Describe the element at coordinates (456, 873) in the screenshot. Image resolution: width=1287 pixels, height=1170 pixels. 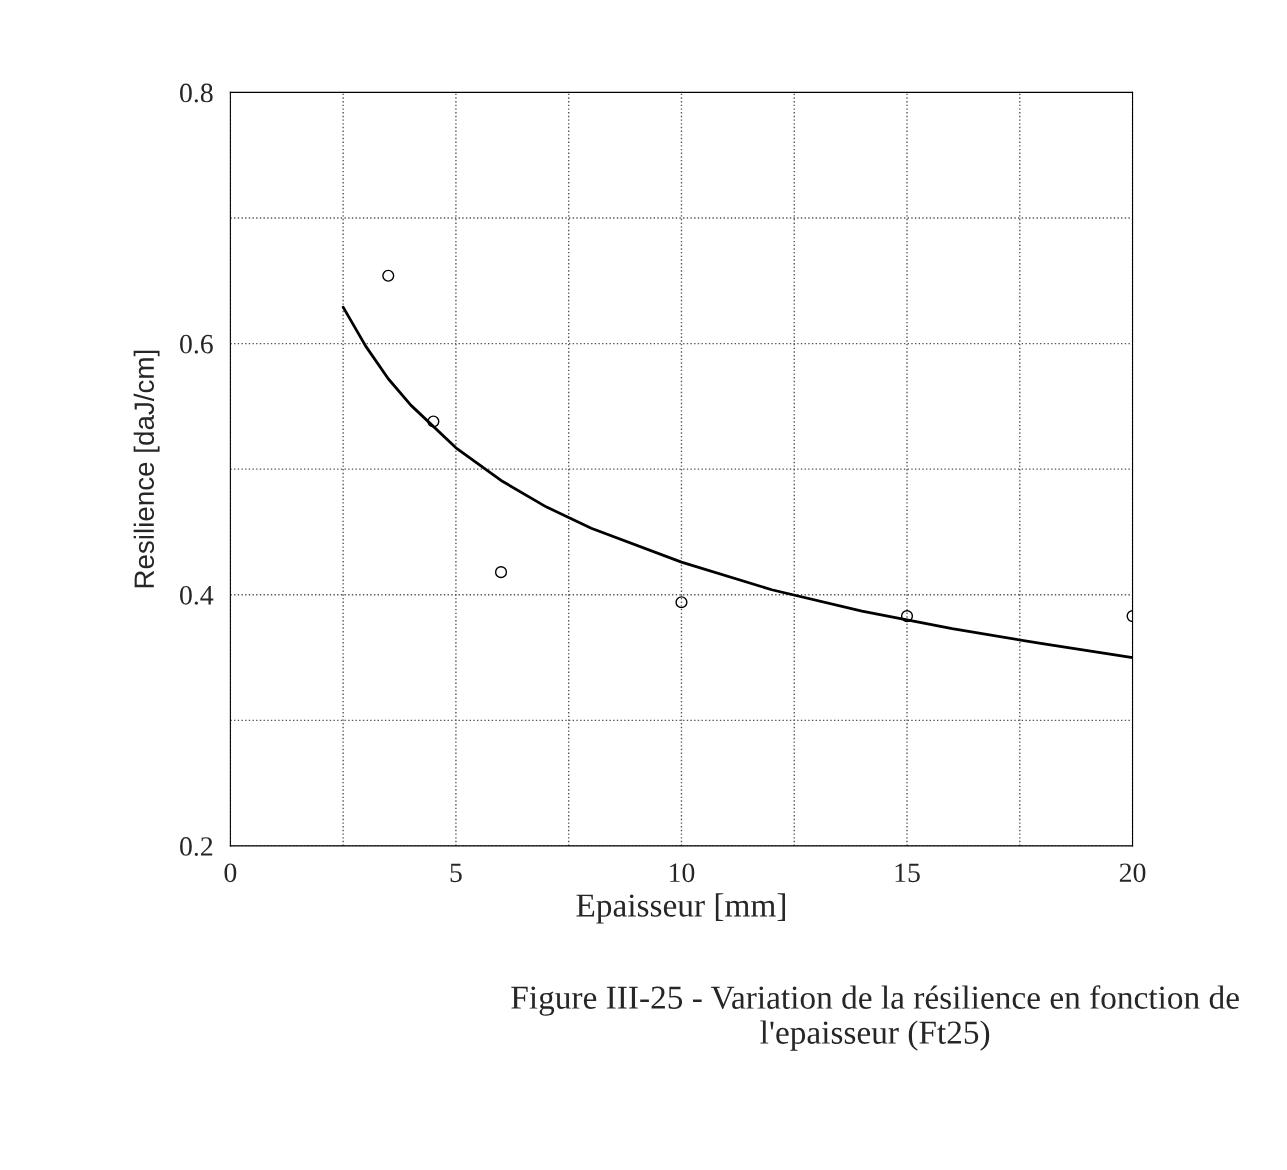
I see `x-tick-label: 5` at that location.